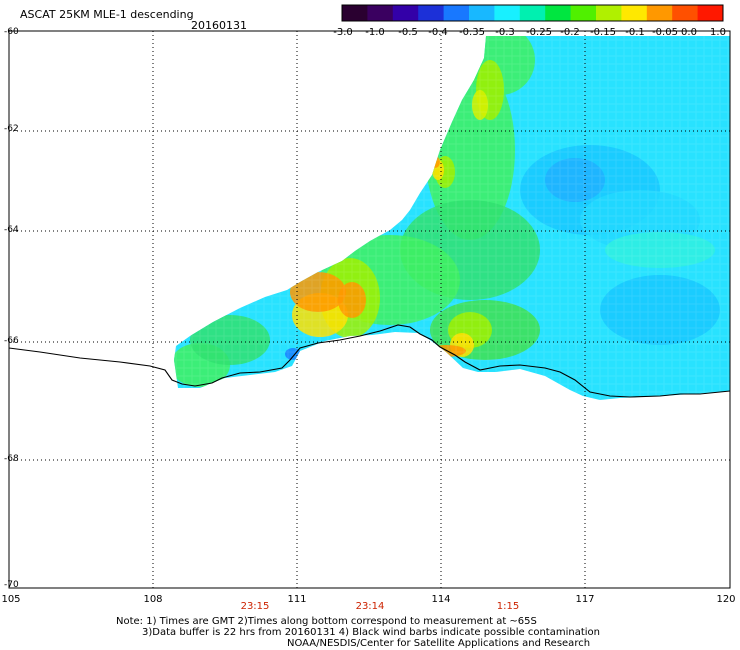 The height and width of the screenshot is (650, 740). Describe the element at coordinates (11, 230) in the screenshot. I see `lat-label: -64` at that location.